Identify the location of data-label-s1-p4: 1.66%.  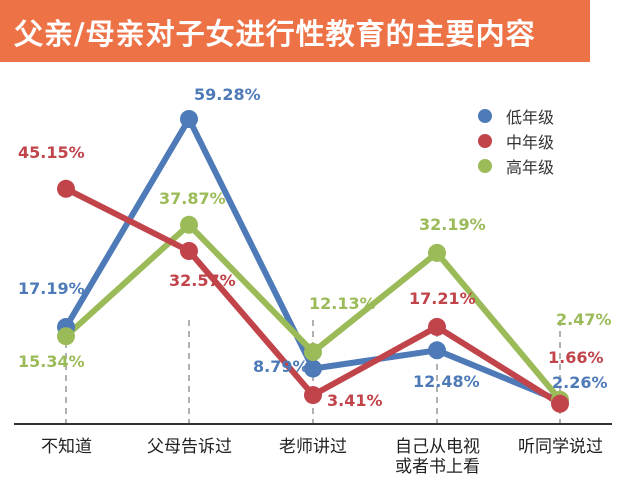
(576, 357).